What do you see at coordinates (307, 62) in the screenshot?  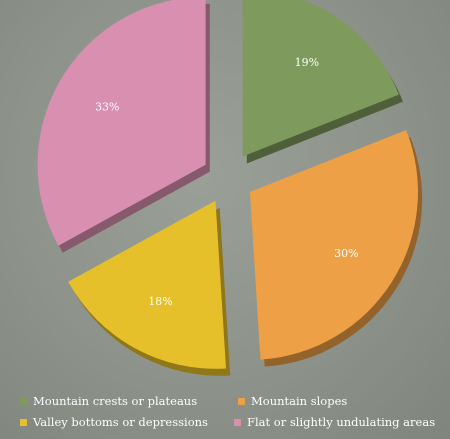 I see `data-label-mountain-crests: 19%` at bounding box center [307, 62].